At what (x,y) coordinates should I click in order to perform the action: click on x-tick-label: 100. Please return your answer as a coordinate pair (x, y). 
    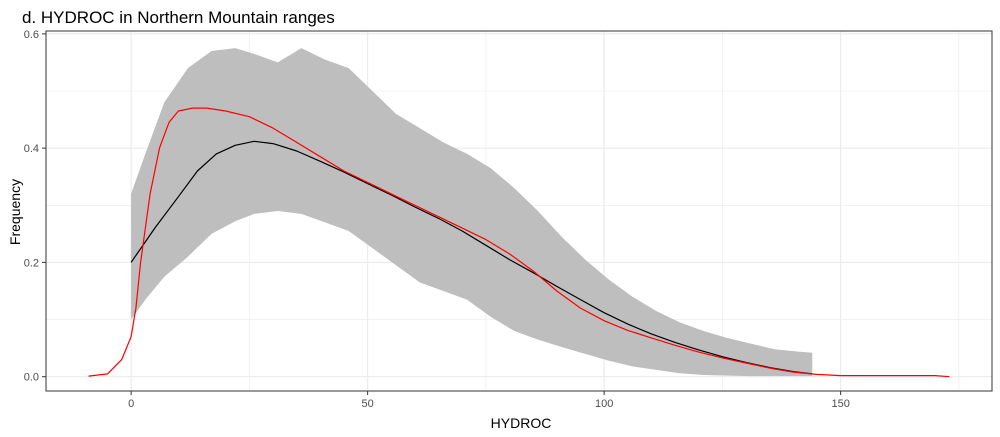
    Looking at the image, I should click on (604, 404).